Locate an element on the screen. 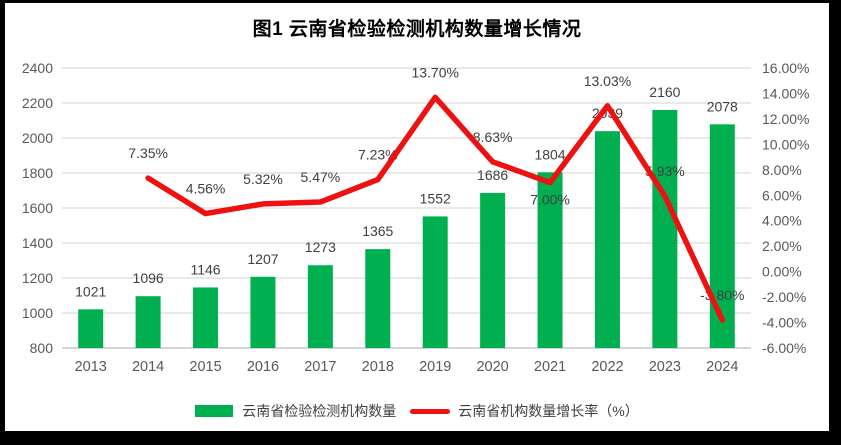 The width and height of the screenshot is (841, 445). right-axis-tick: -2.00% is located at coordinates (784, 297).